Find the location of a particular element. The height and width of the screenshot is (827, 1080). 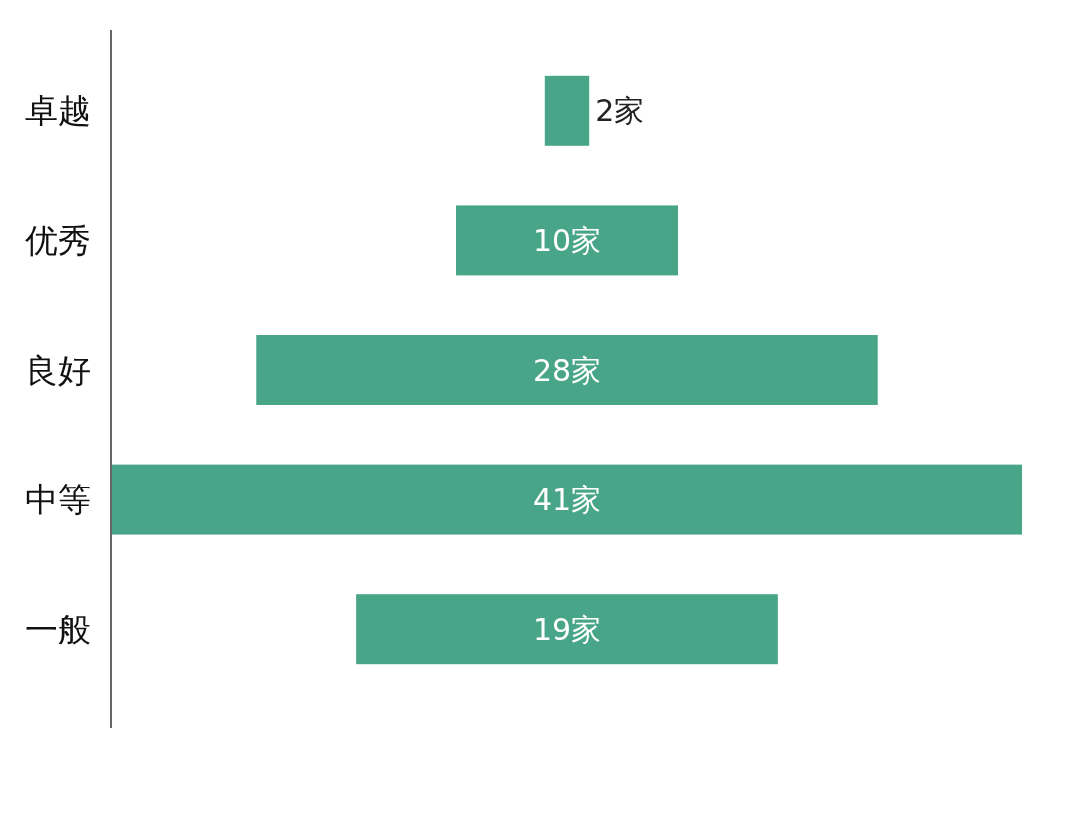

category-label: 良好 is located at coordinates (58, 370).